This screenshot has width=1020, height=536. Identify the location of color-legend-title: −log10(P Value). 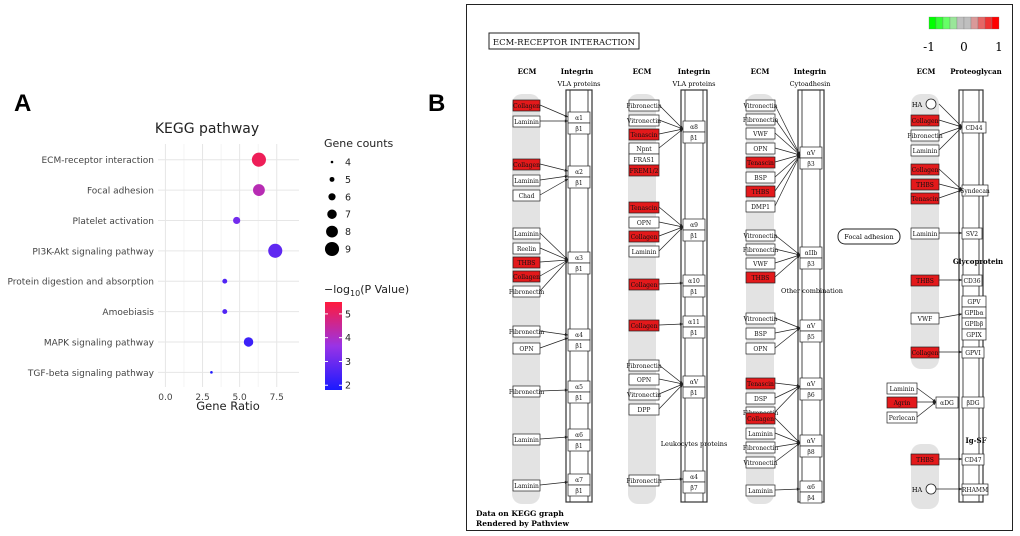
(366, 290).